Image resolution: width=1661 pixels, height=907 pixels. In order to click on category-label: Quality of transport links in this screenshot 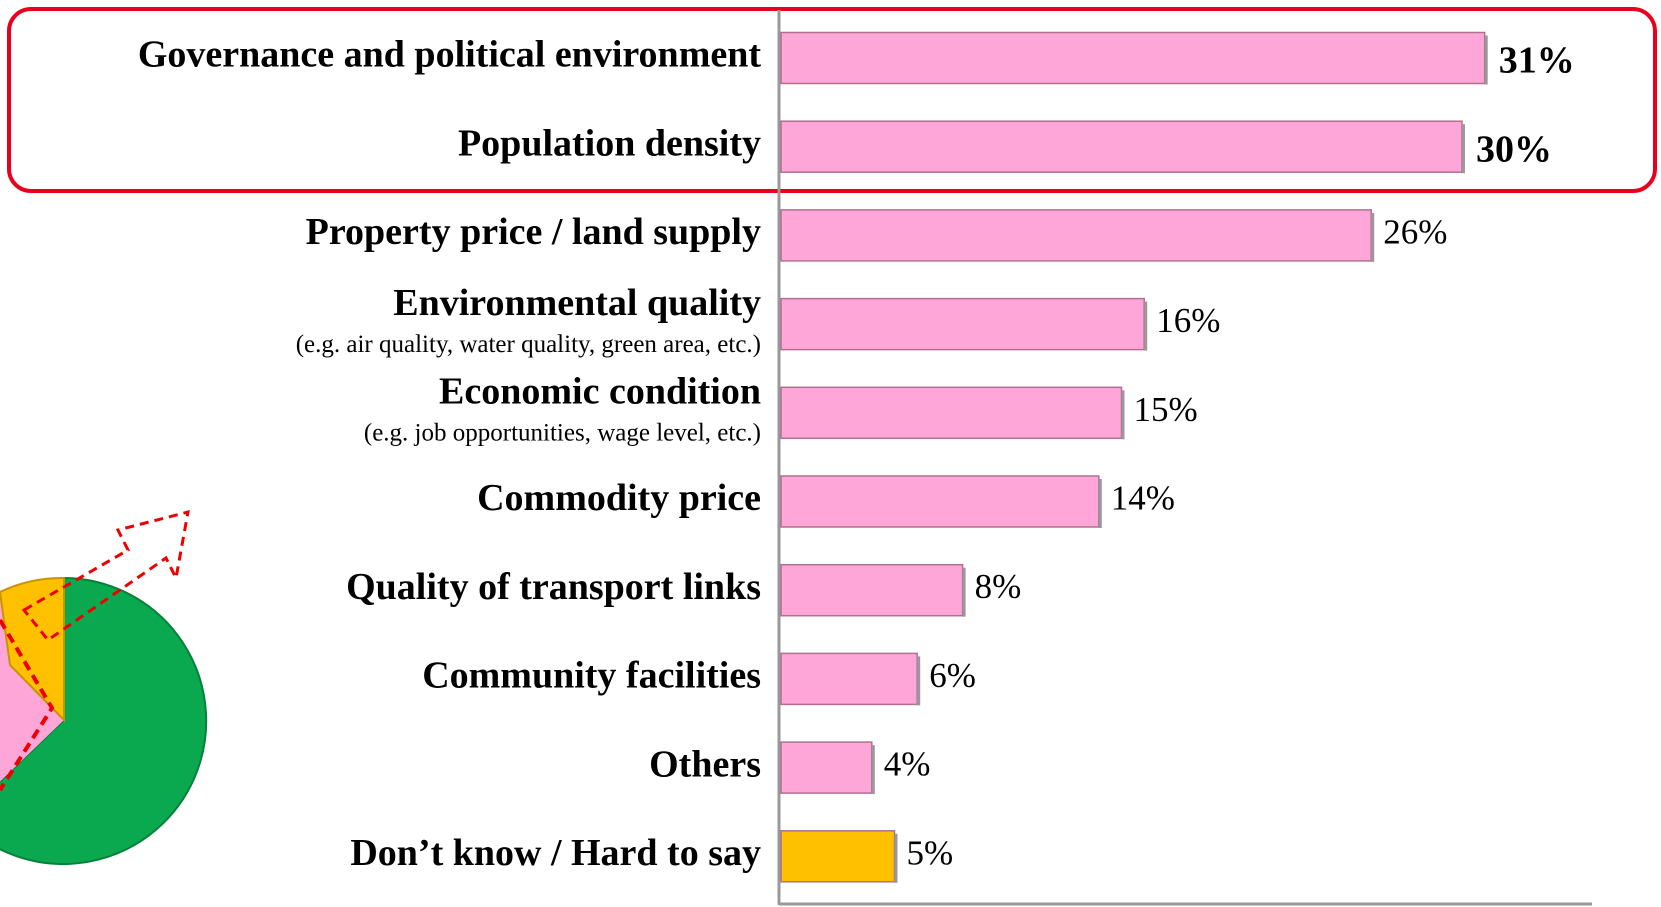, I will do `click(553, 587)`.